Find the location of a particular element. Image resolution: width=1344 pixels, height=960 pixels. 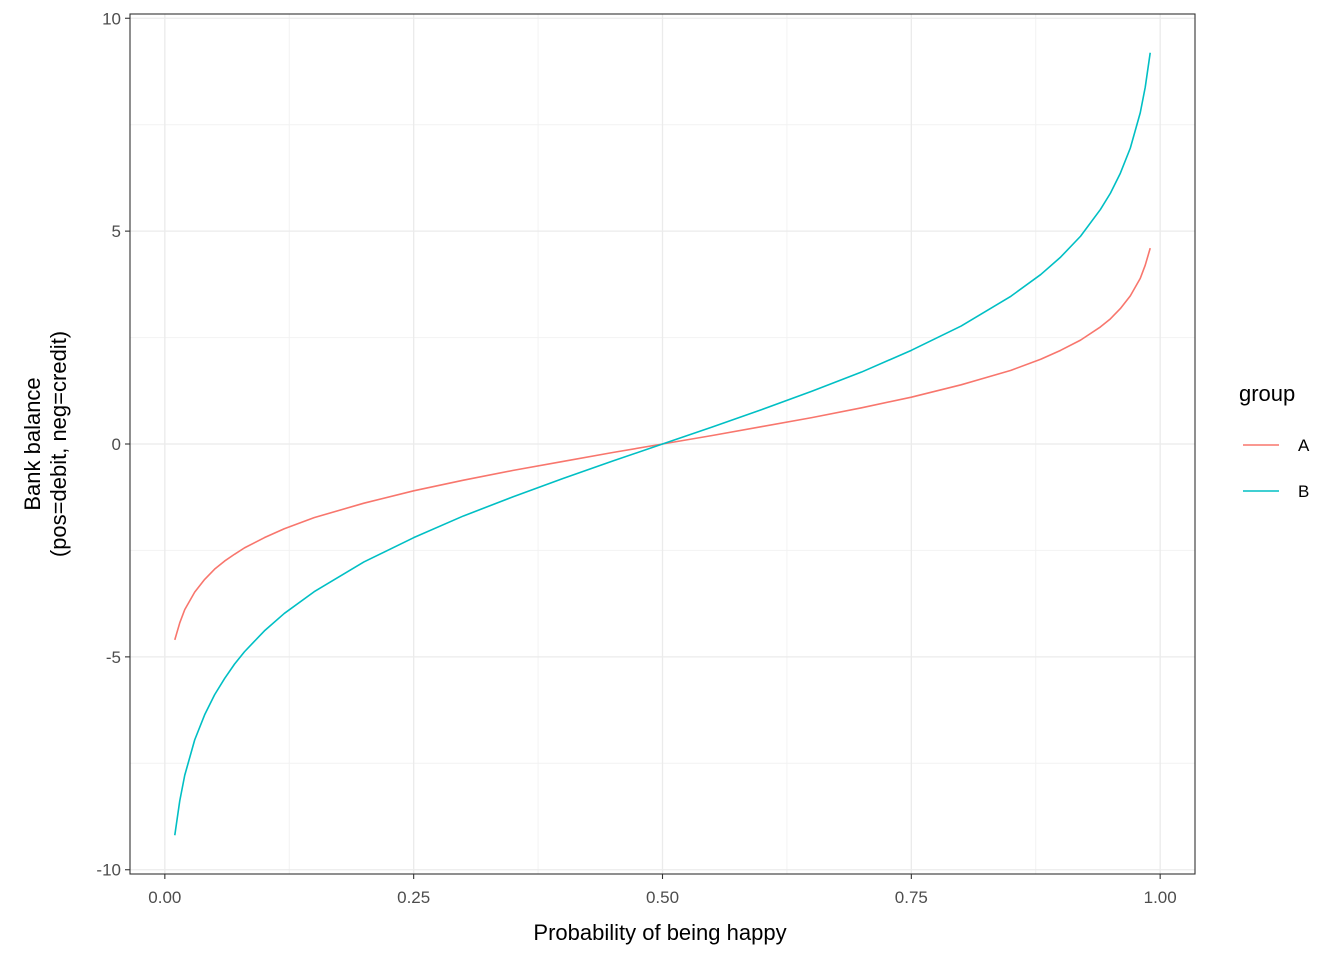

y-tick-label: 10 is located at coordinates (111, 18).